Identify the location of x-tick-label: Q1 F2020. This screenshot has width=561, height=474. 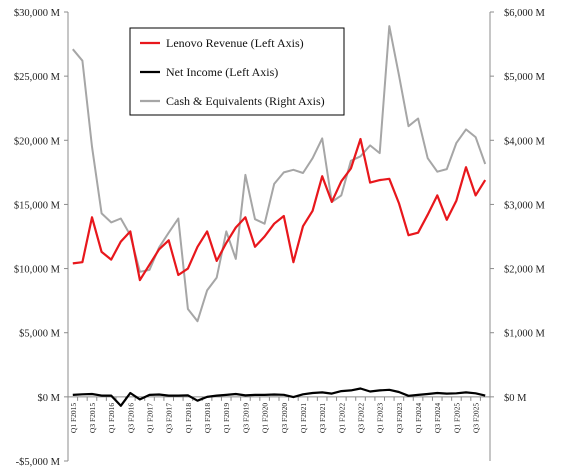
(265, 418).